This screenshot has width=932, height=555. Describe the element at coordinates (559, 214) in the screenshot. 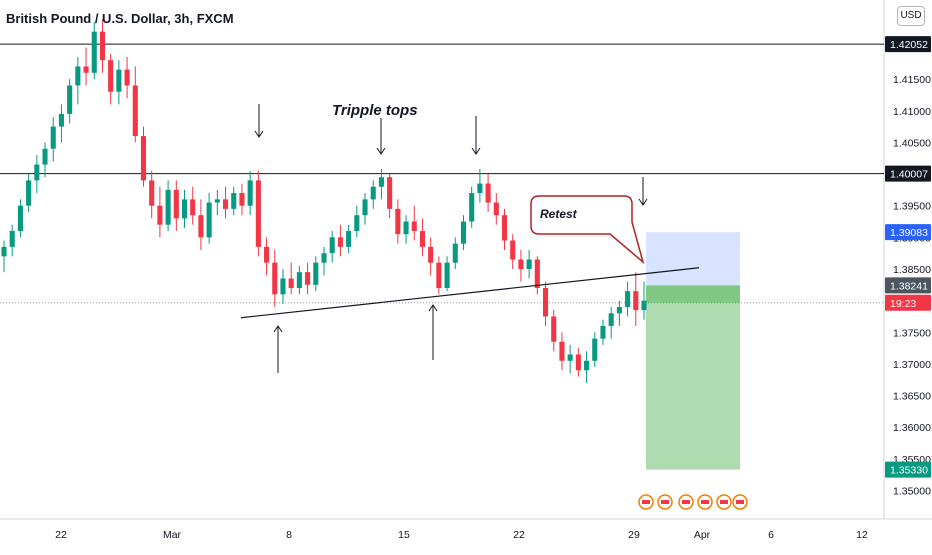

I see `retest-label: Retest` at that location.